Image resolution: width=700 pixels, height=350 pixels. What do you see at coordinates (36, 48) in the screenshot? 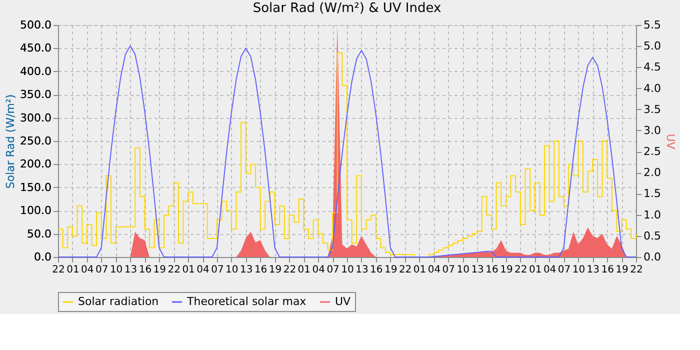
I see `y-tick-label: 450.0` at bounding box center [36, 48].